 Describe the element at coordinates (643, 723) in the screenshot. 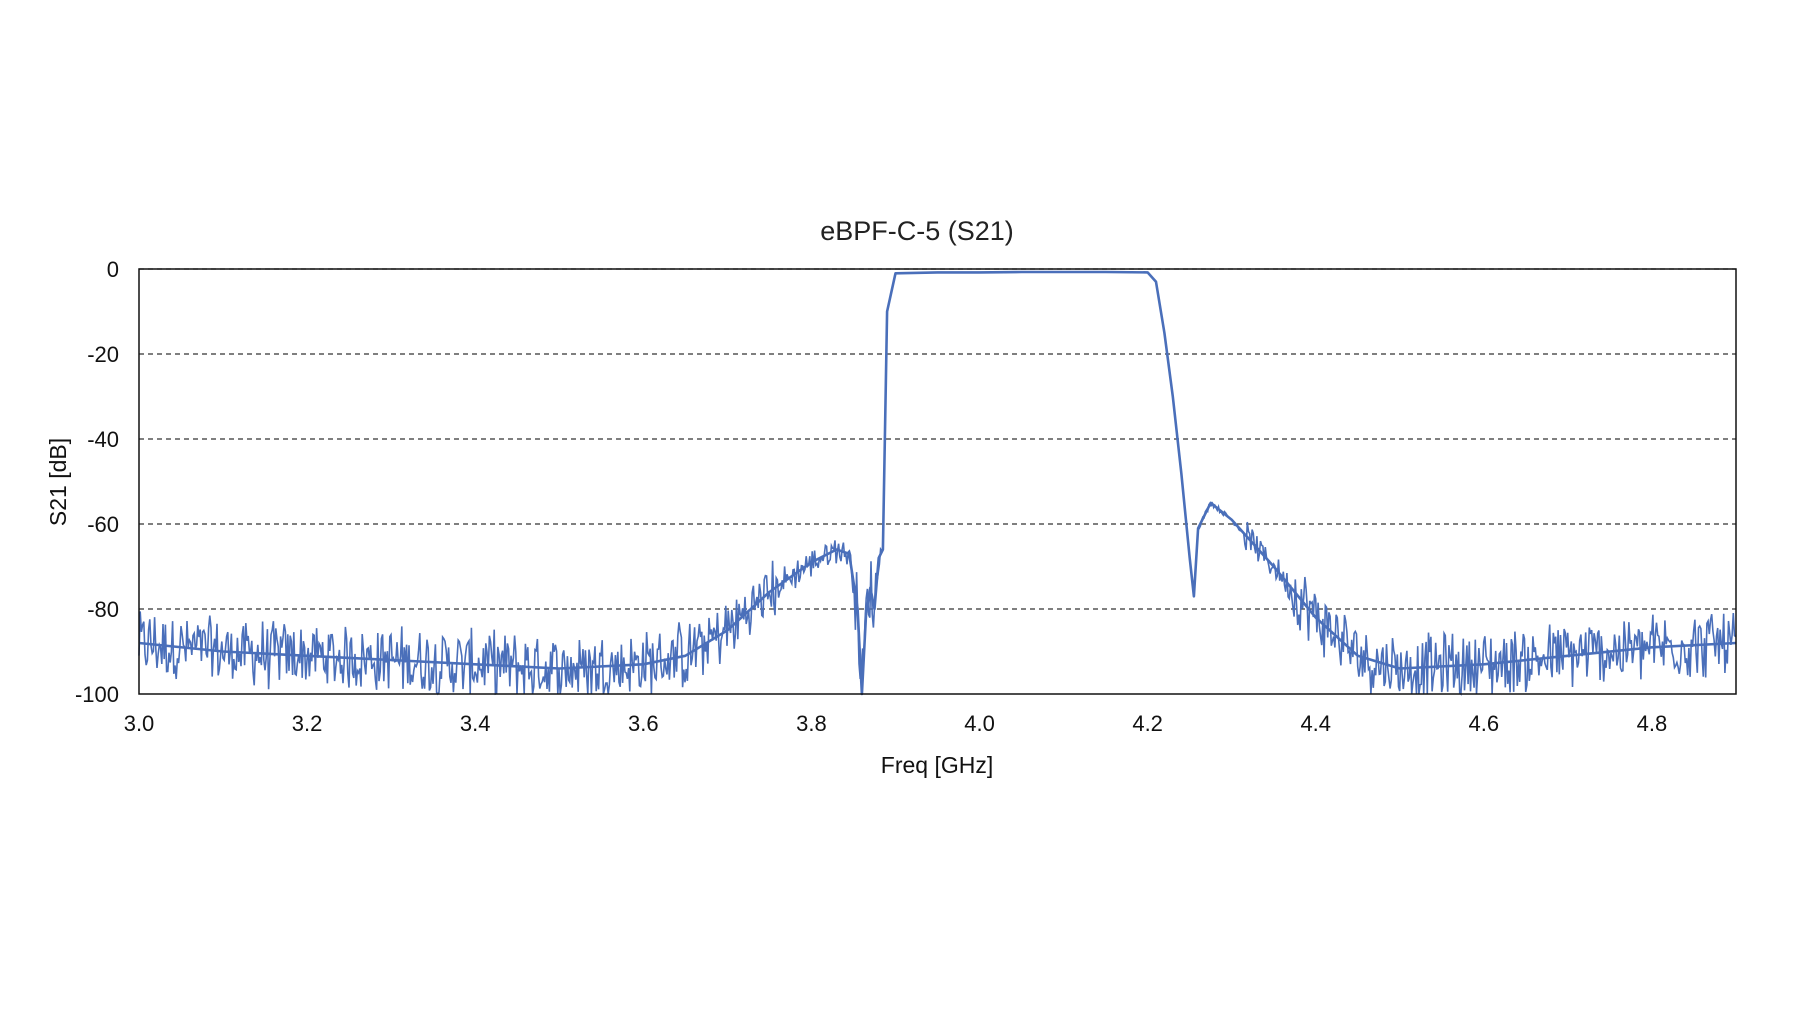

I see `x-tick-label: 3.6` at that location.